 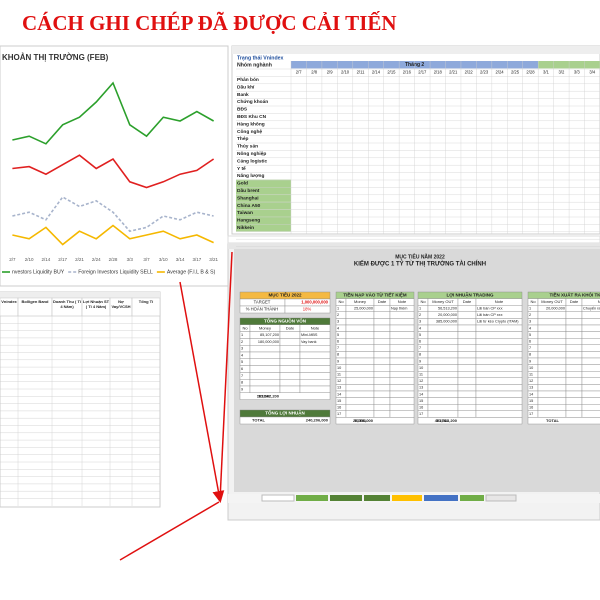 I want to click on cell-text: 10, so click(x=339, y=368).